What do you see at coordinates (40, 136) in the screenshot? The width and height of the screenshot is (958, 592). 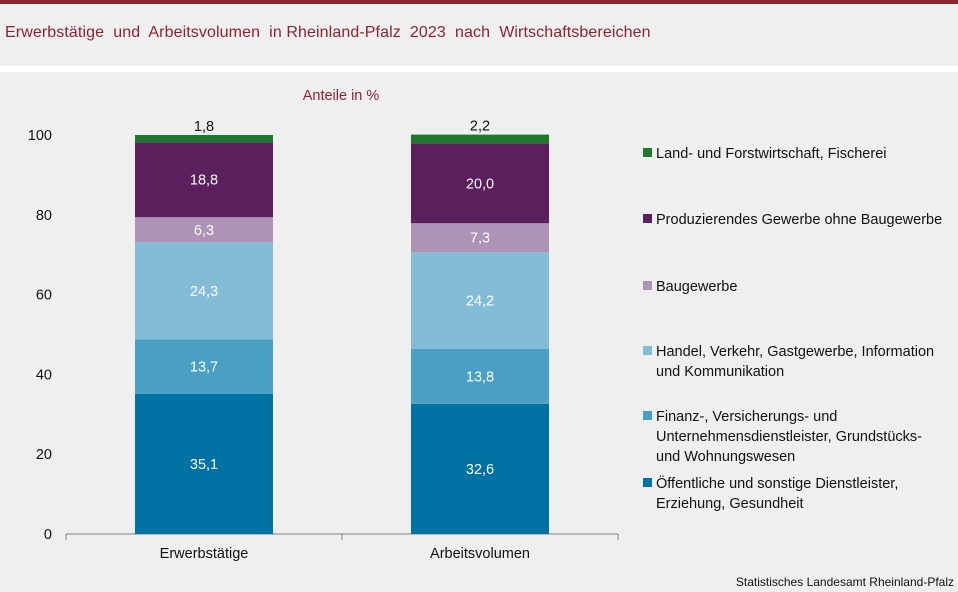 I see `y-tick-label: 100` at bounding box center [40, 136].